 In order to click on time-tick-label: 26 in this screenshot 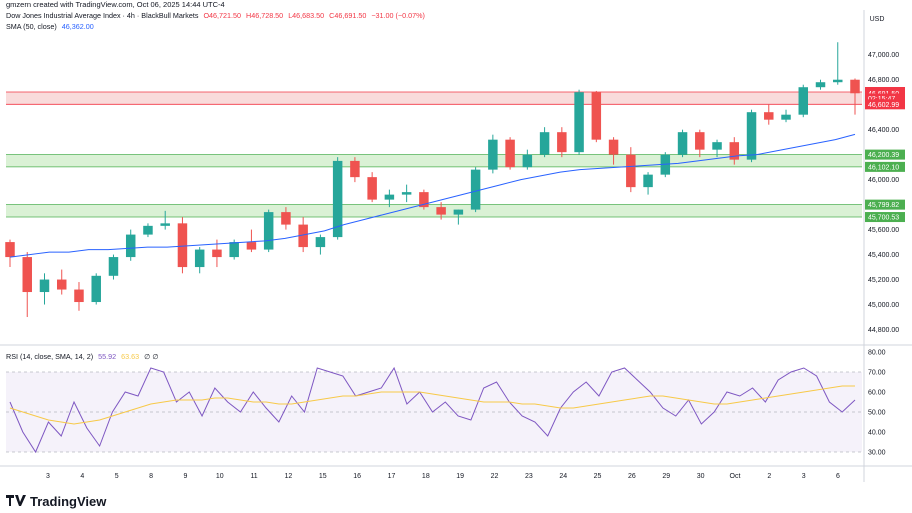, I will do `click(632, 476)`.